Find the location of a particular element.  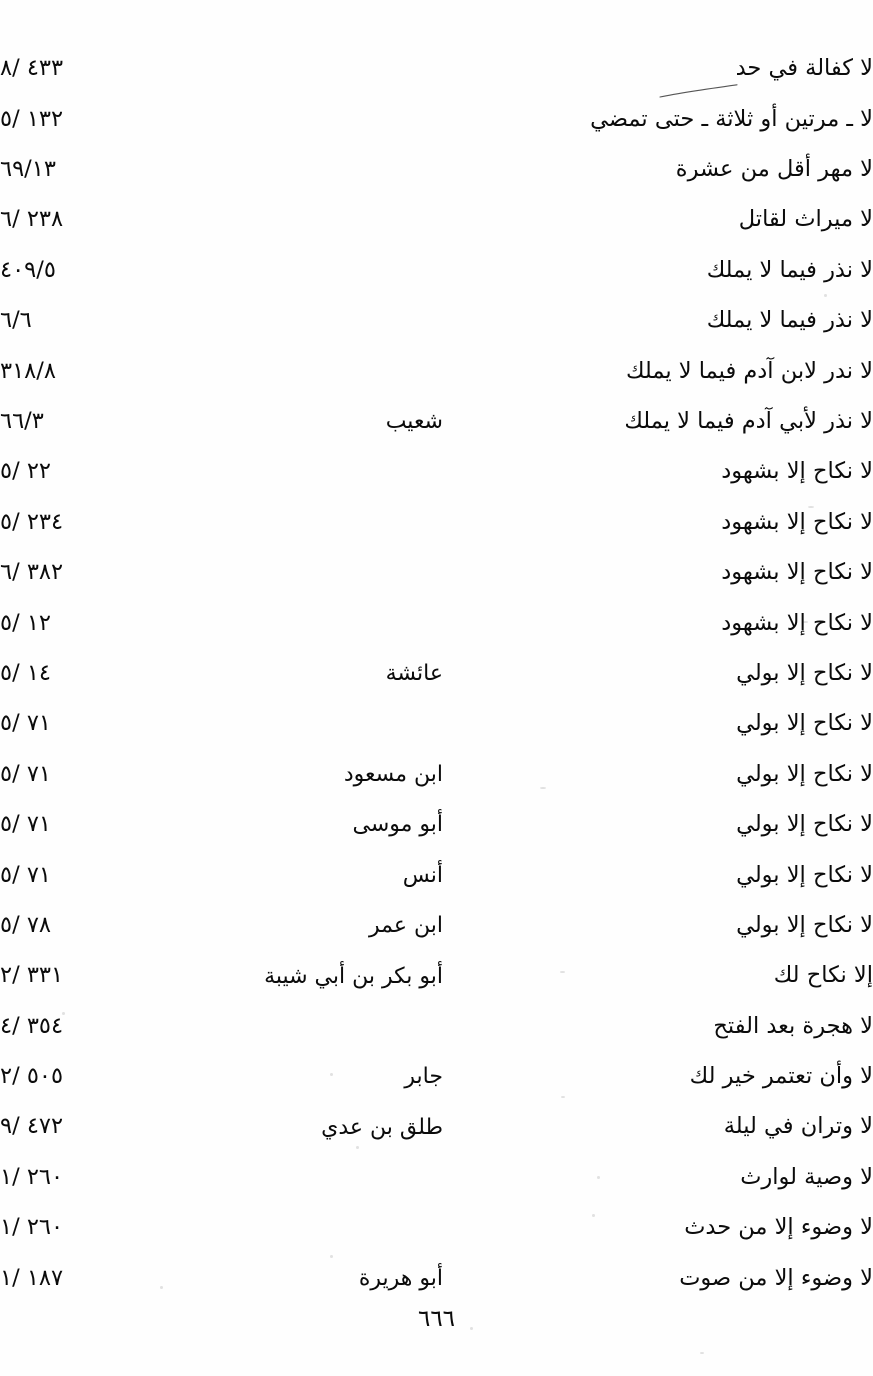

hadith-text-cell: لا ـ مرتين أو ثلاثة ـ حتى تمضي is located at coordinates (658, 119).